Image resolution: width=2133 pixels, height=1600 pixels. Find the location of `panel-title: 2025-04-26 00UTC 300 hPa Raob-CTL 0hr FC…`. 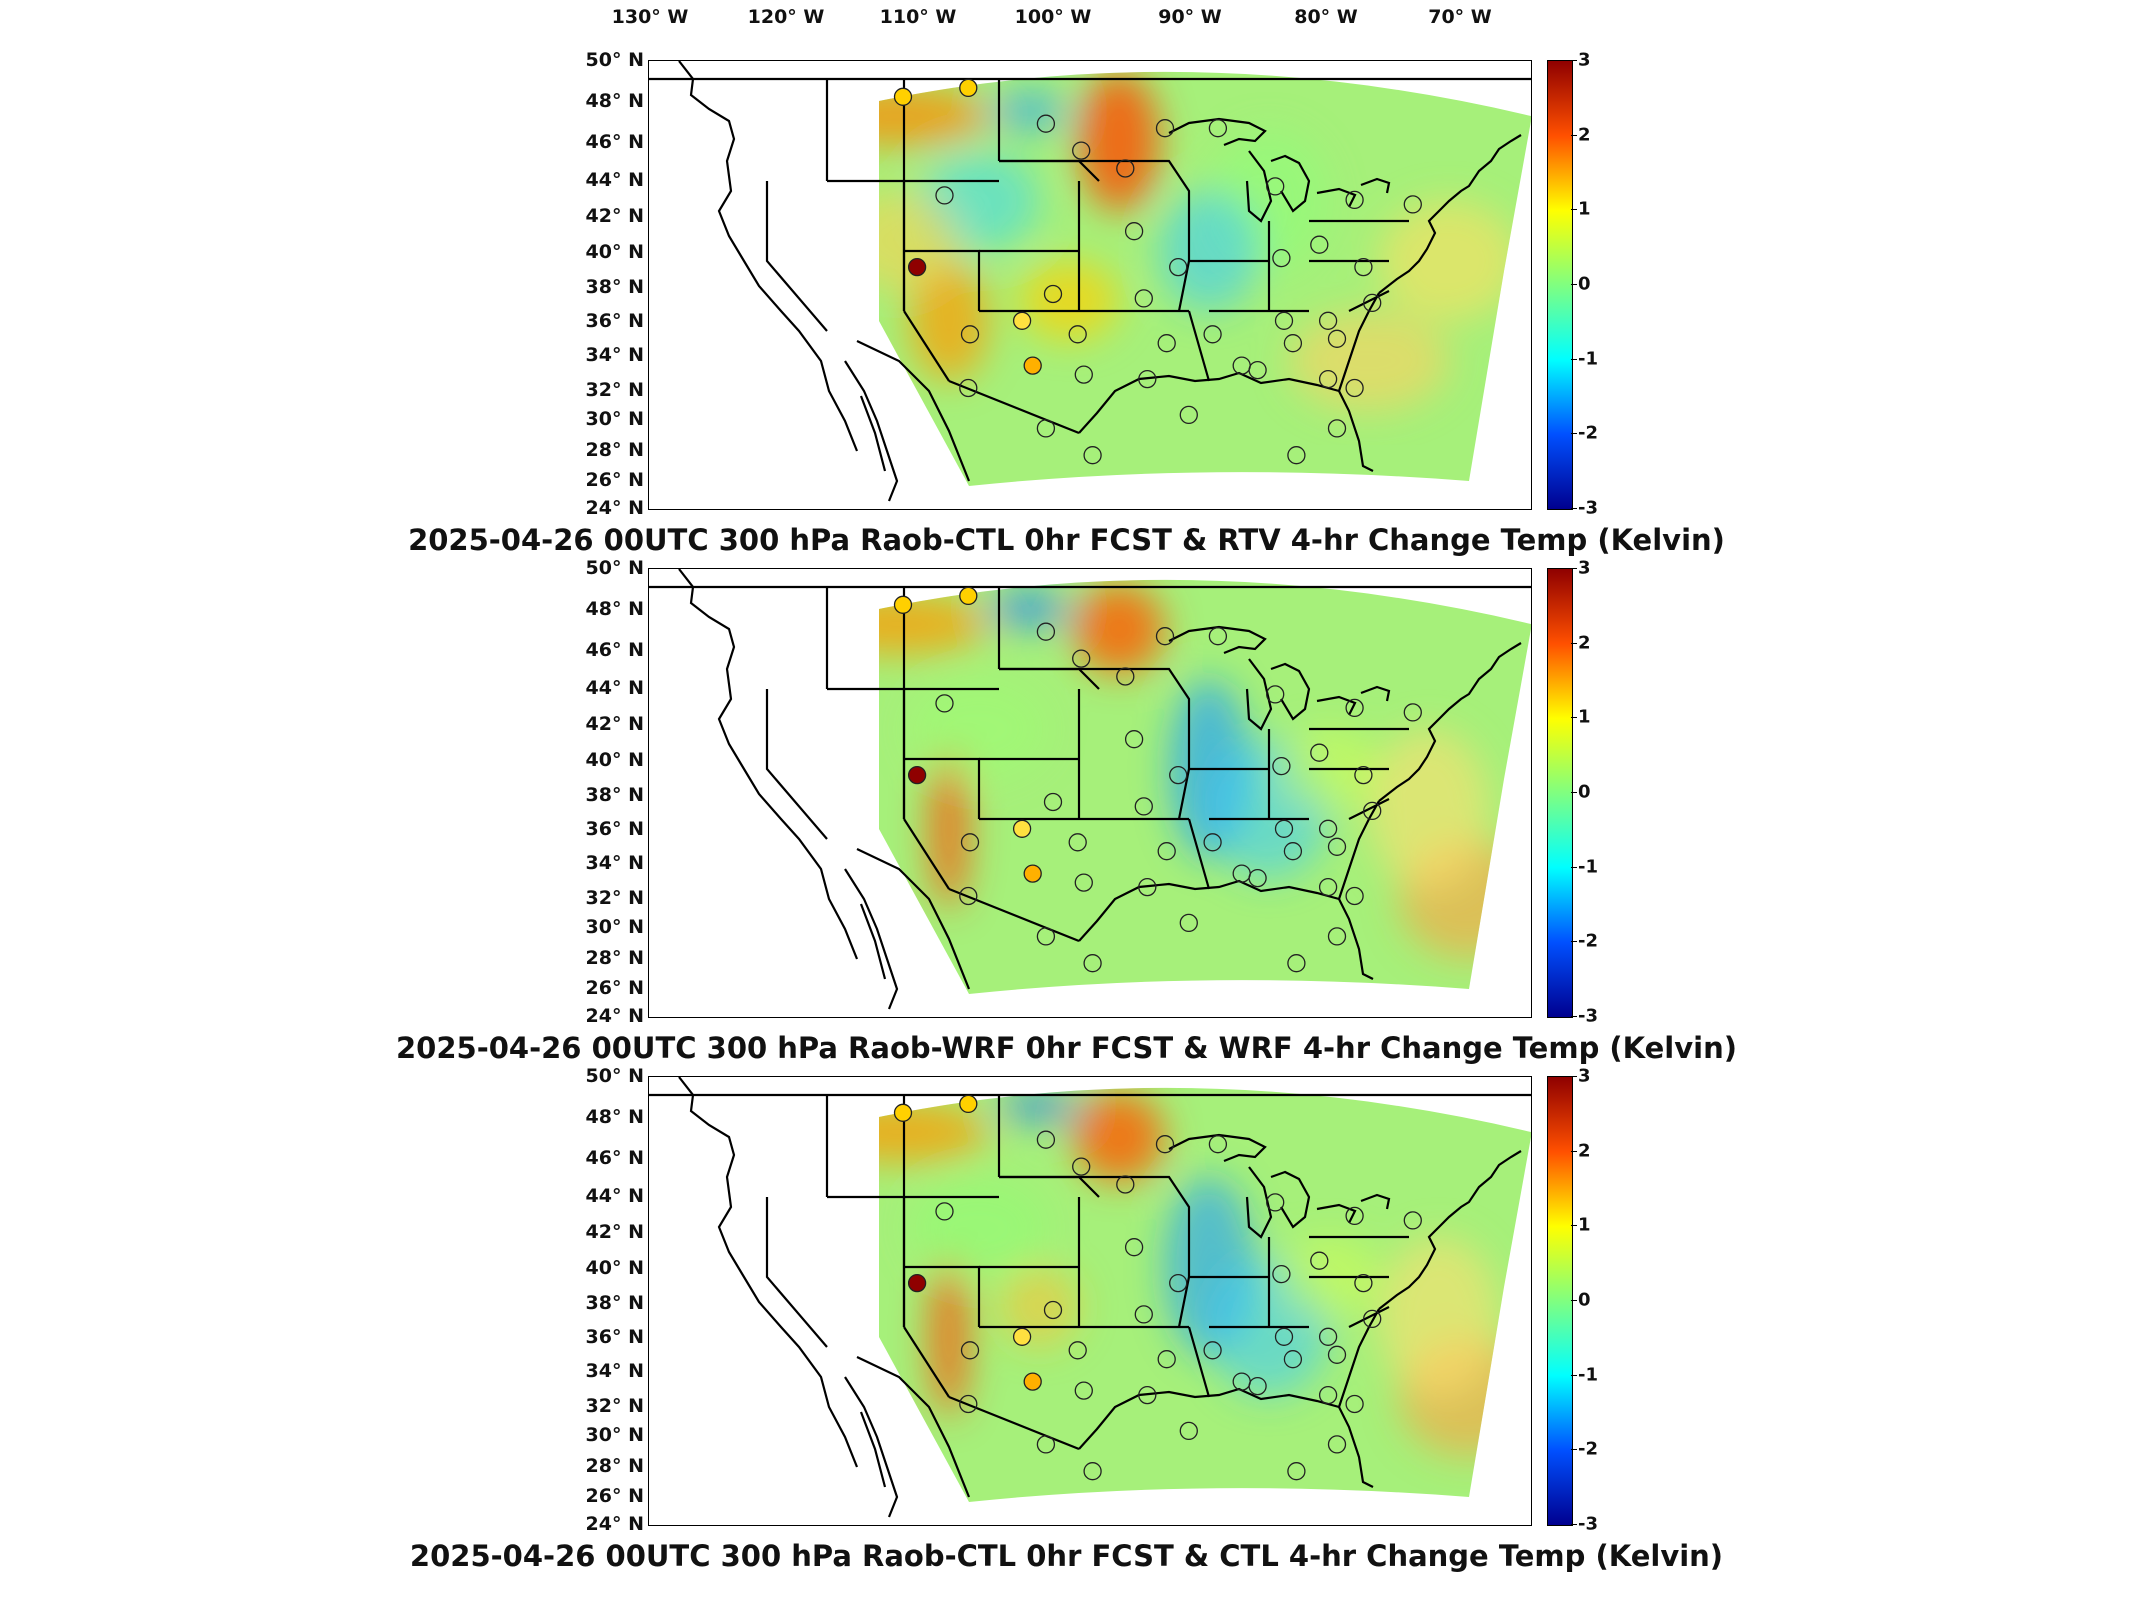

panel-title: 2025-04-26 00UTC 300 hPa Raob-CTL 0hr FC… is located at coordinates (1066, 540).